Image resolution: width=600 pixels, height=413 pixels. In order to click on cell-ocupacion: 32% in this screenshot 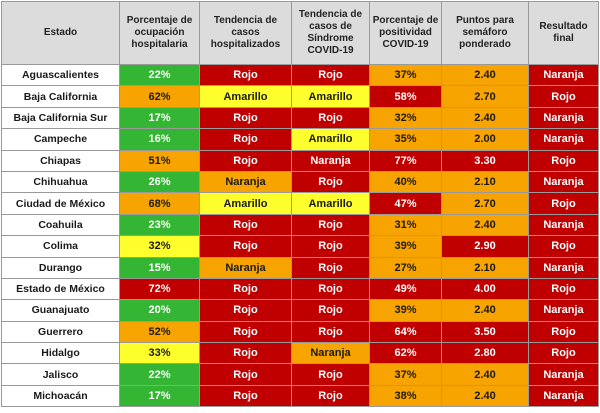, I will do `click(159, 246)`.